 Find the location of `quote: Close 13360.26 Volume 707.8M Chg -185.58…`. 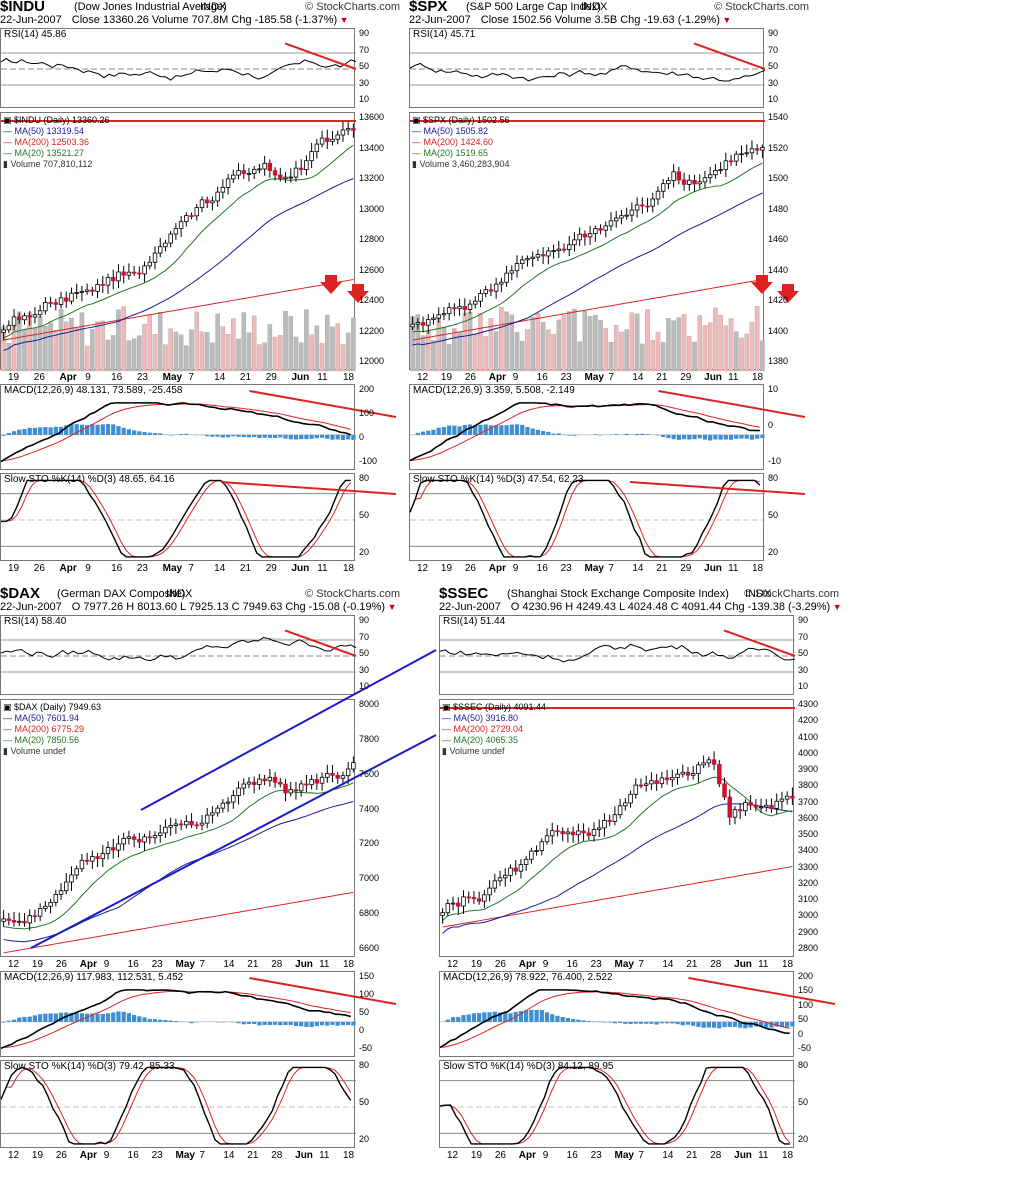

quote: Close 13360.26 Volume 707.8M Chg -185.58… is located at coordinates (204, 20).